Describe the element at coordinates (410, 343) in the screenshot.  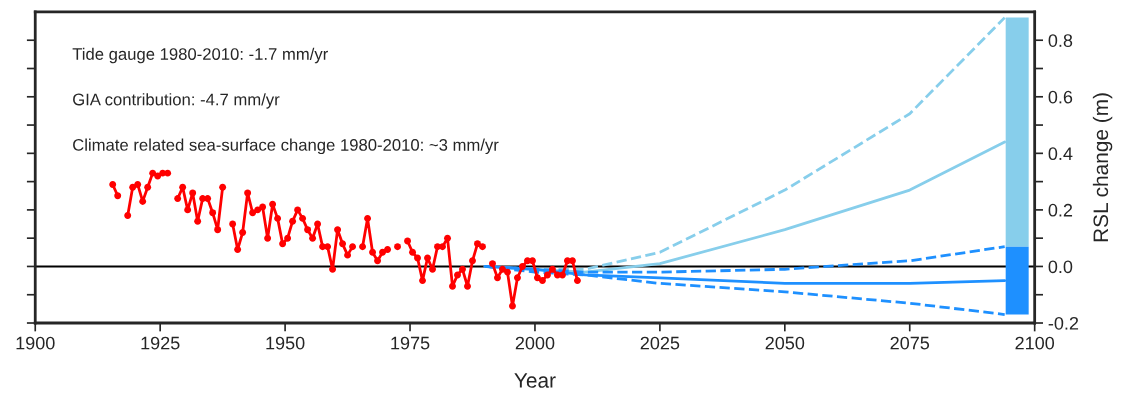
I see `x-tick-label: 1975` at that location.